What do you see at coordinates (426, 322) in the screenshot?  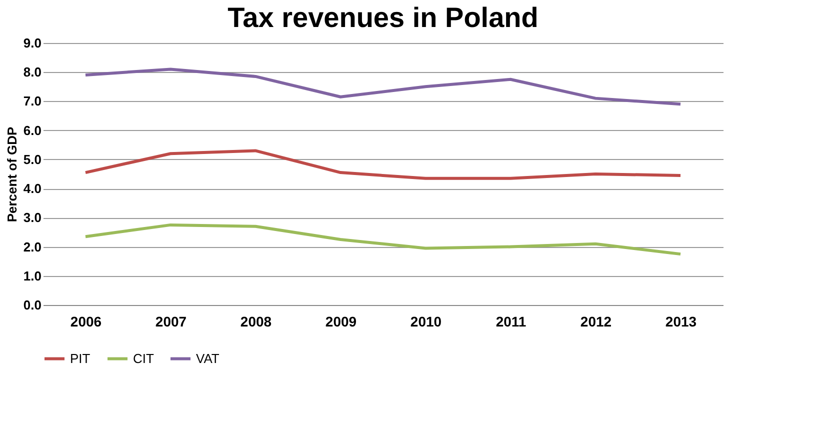 I see `x-tick-label: 2010` at bounding box center [426, 322].